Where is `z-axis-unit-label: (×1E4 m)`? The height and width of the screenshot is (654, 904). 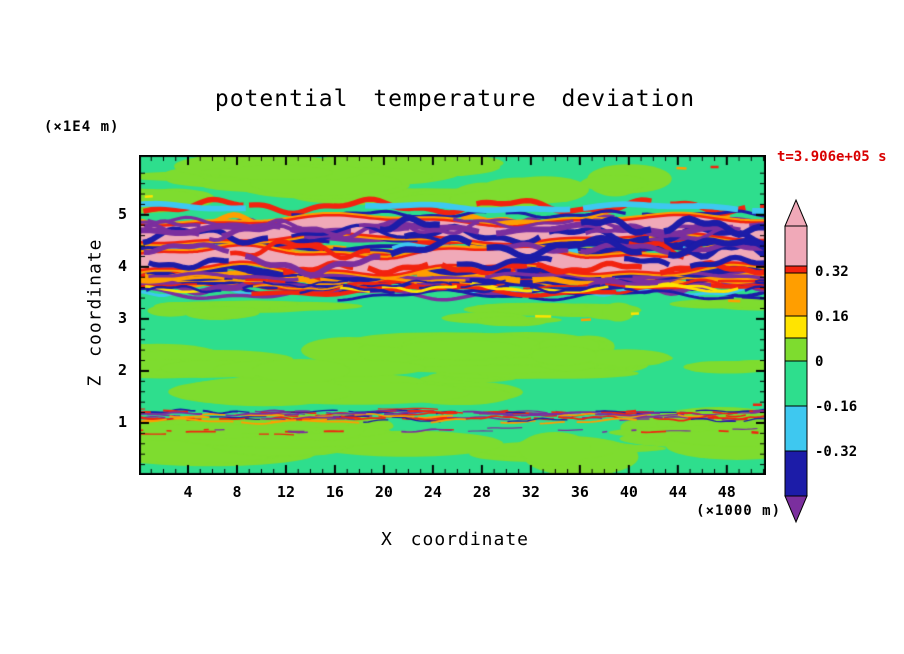
z-axis-unit-label: (×1E4 m) is located at coordinates (82, 127).